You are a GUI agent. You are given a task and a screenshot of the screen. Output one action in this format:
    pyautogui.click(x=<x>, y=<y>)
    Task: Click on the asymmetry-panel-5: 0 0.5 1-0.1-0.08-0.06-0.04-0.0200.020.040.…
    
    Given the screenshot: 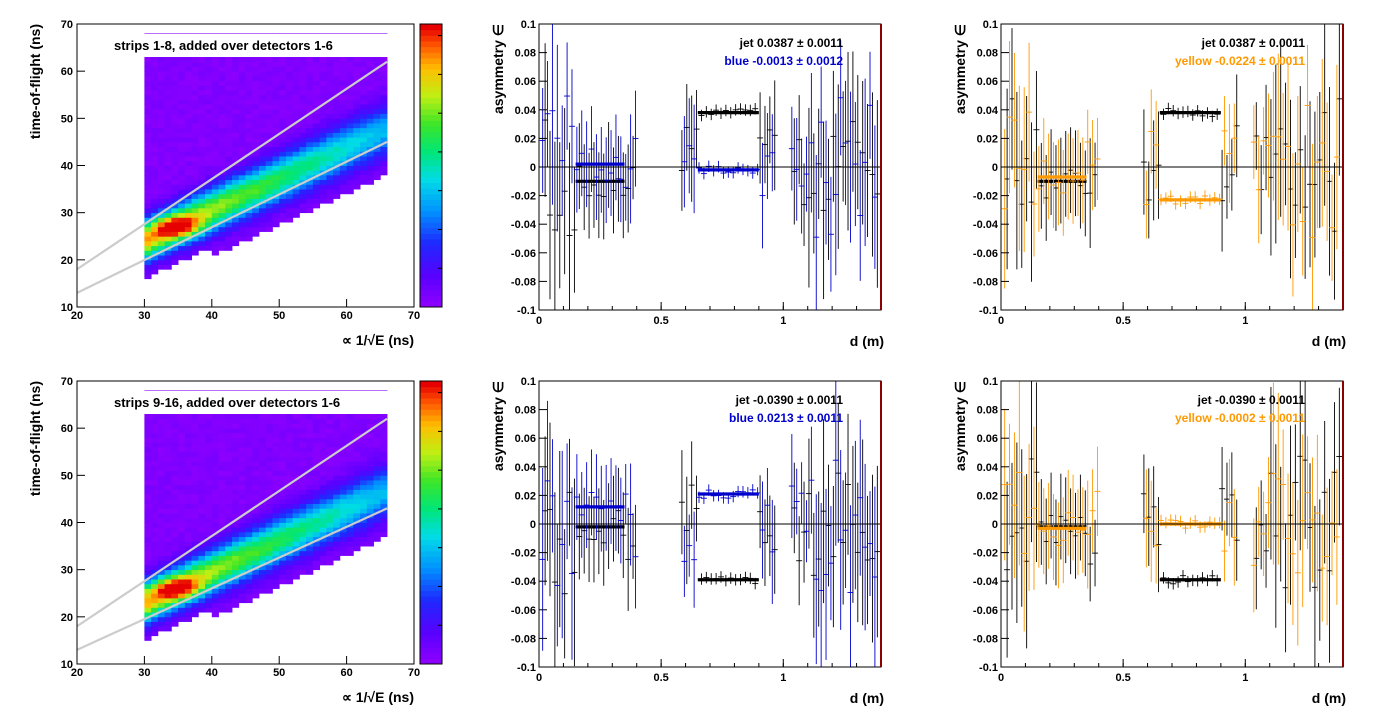 What is the action you would take?
    pyautogui.click(x=1149, y=541)
    